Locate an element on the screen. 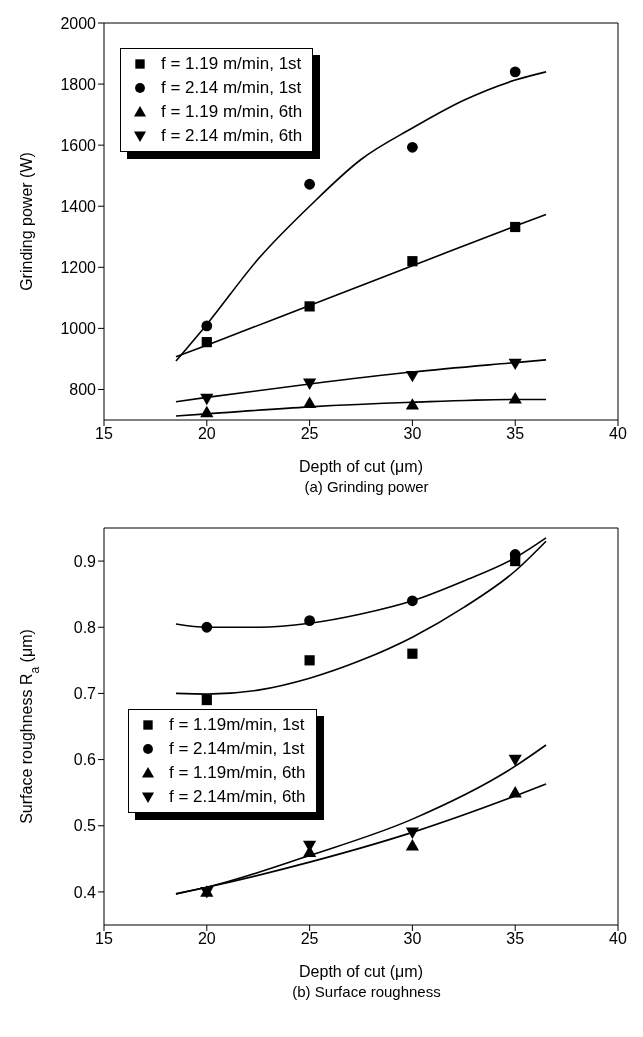 The image size is (643, 1037). y-tick-label: 1000 is located at coordinates (78, 329).